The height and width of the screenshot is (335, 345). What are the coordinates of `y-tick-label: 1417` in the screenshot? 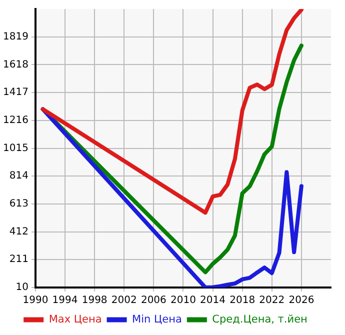 It's located at (15, 92).